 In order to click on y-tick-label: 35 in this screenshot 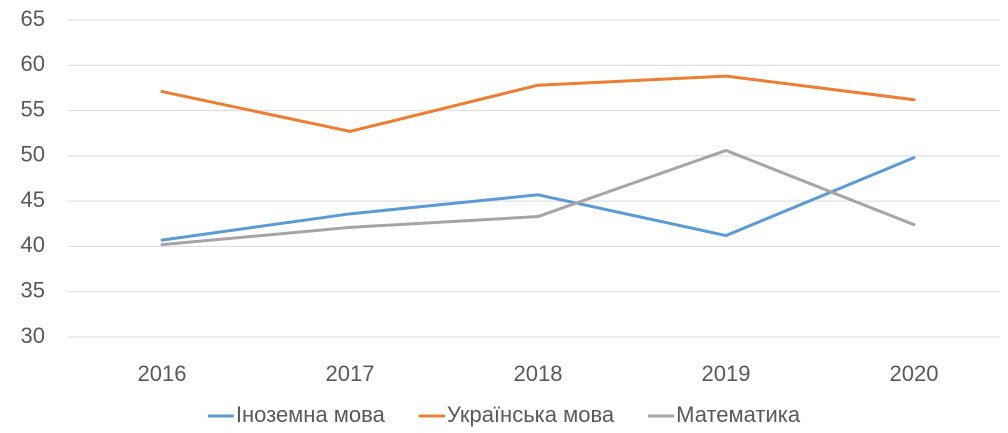, I will do `click(33, 290)`.